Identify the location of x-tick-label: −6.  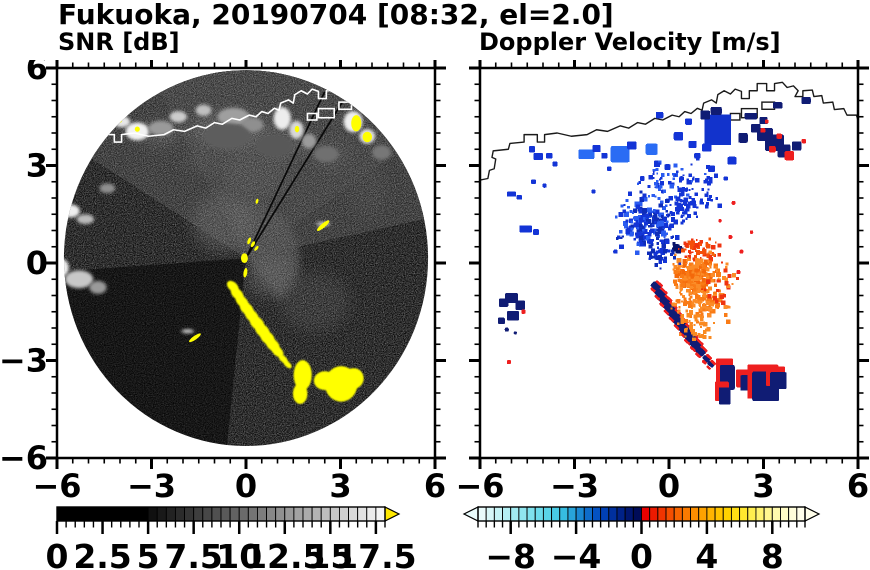
(479, 486).